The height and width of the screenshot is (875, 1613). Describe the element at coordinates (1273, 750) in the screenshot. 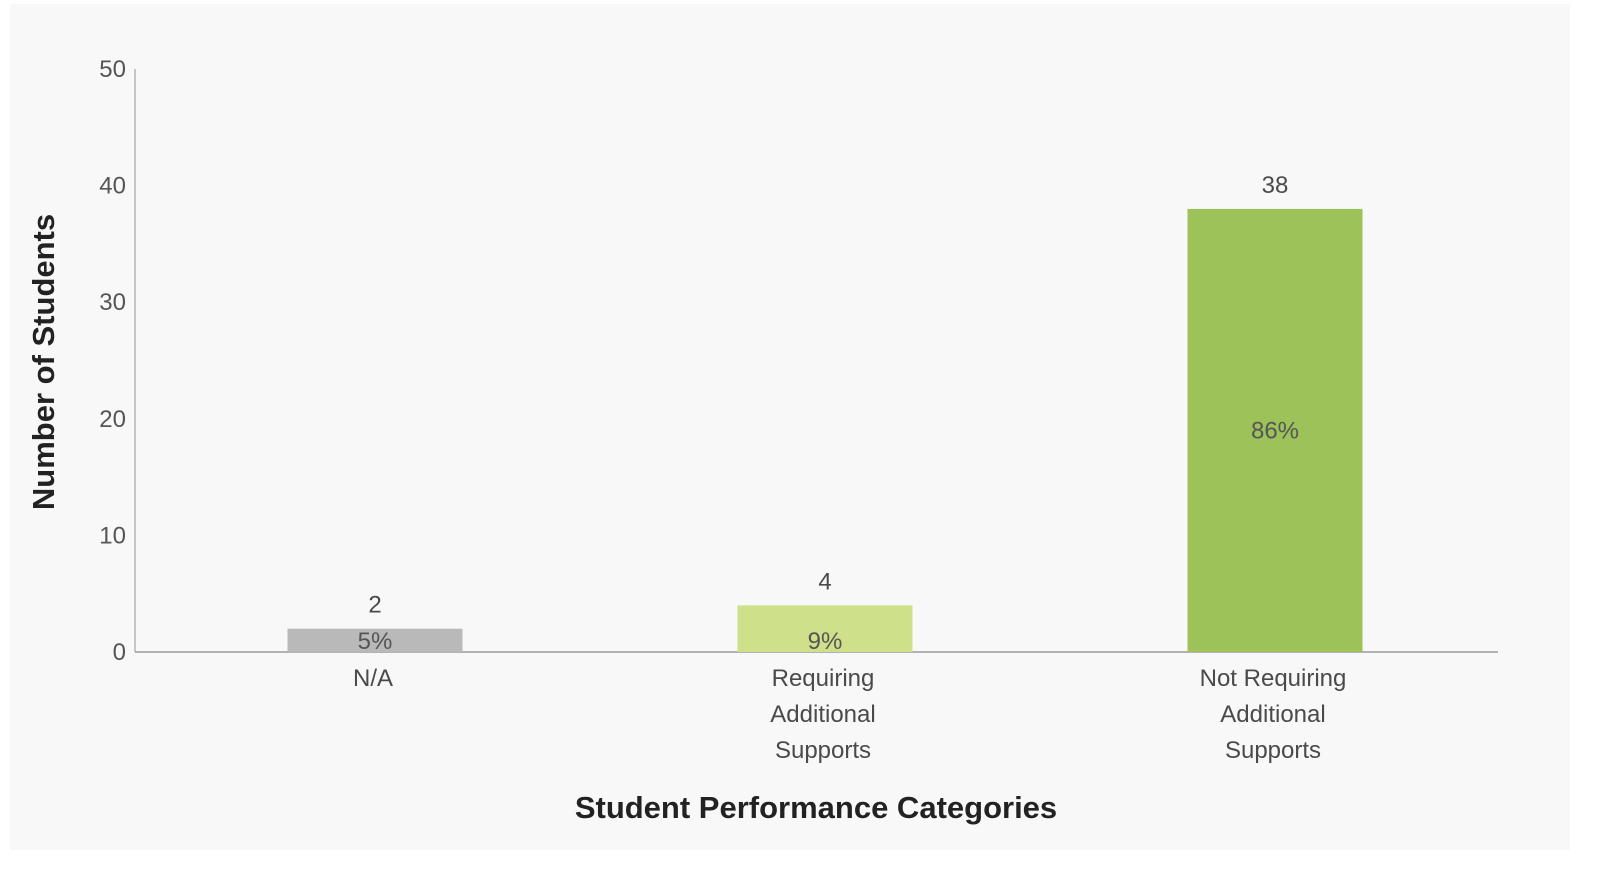

I see `x-category-label-2-line-2: Supports` at that location.